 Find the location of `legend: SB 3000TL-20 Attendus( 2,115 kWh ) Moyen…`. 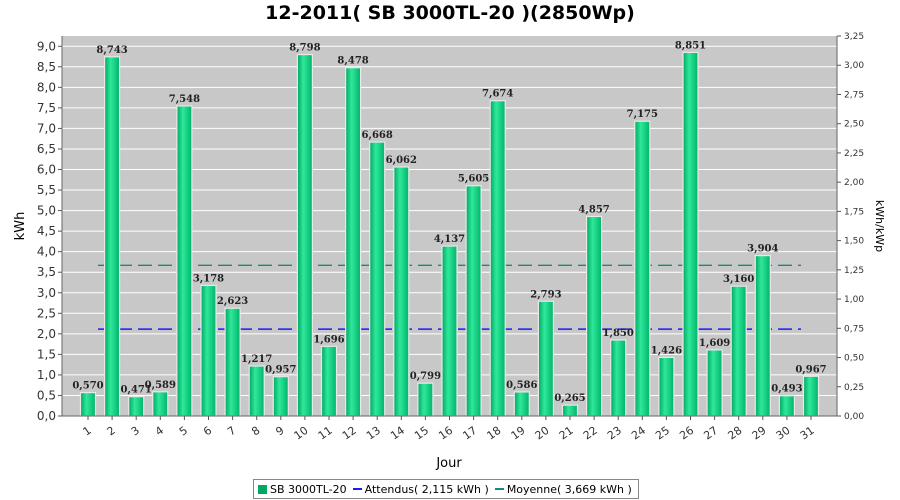

legend: SB 3000TL-20 Attendus( 2,115 kWh ) Moyen… is located at coordinates (446, 489).